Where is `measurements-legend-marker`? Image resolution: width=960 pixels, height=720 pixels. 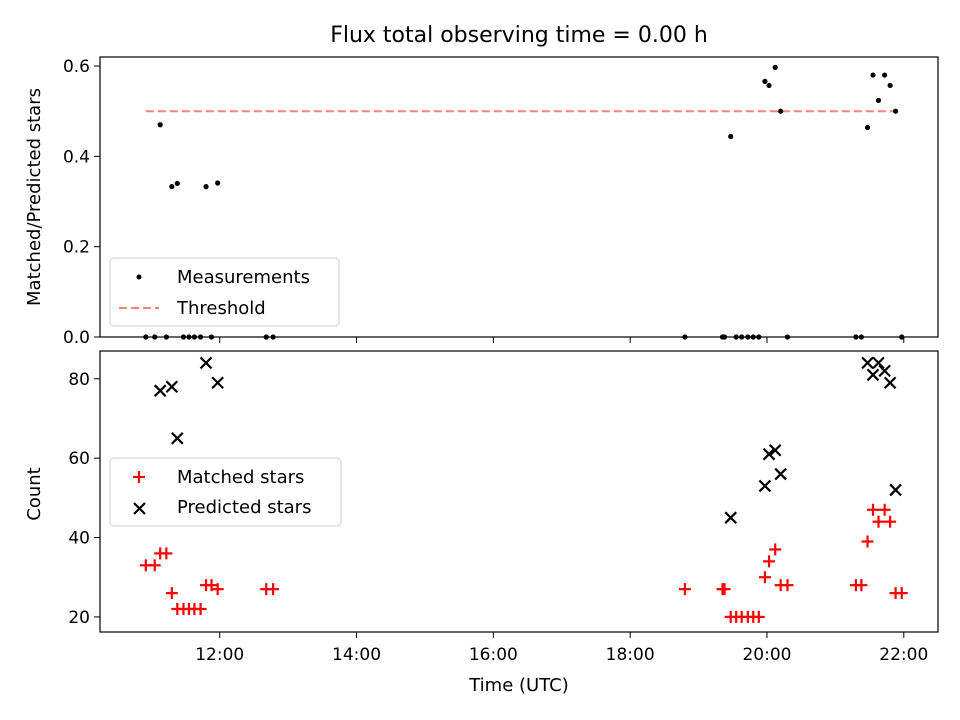 measurements-legend-marker is located at coordinates (139, 277).